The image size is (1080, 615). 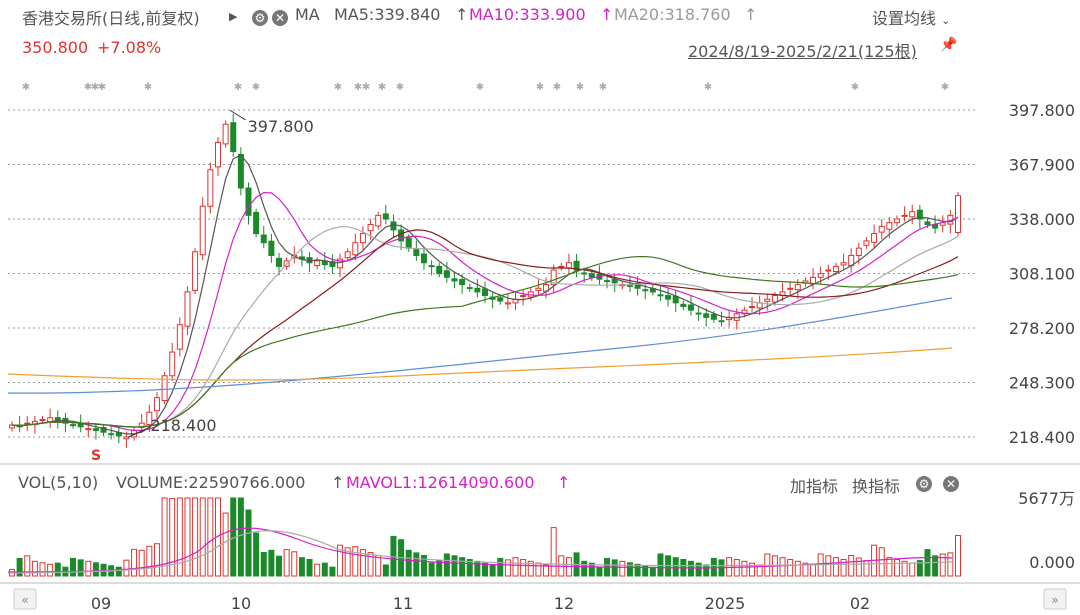 What do you see at coordinates (1042, 328) in the screenshot?
I see `y-tick-label: 278.200` at bounding box center [1042, 328].